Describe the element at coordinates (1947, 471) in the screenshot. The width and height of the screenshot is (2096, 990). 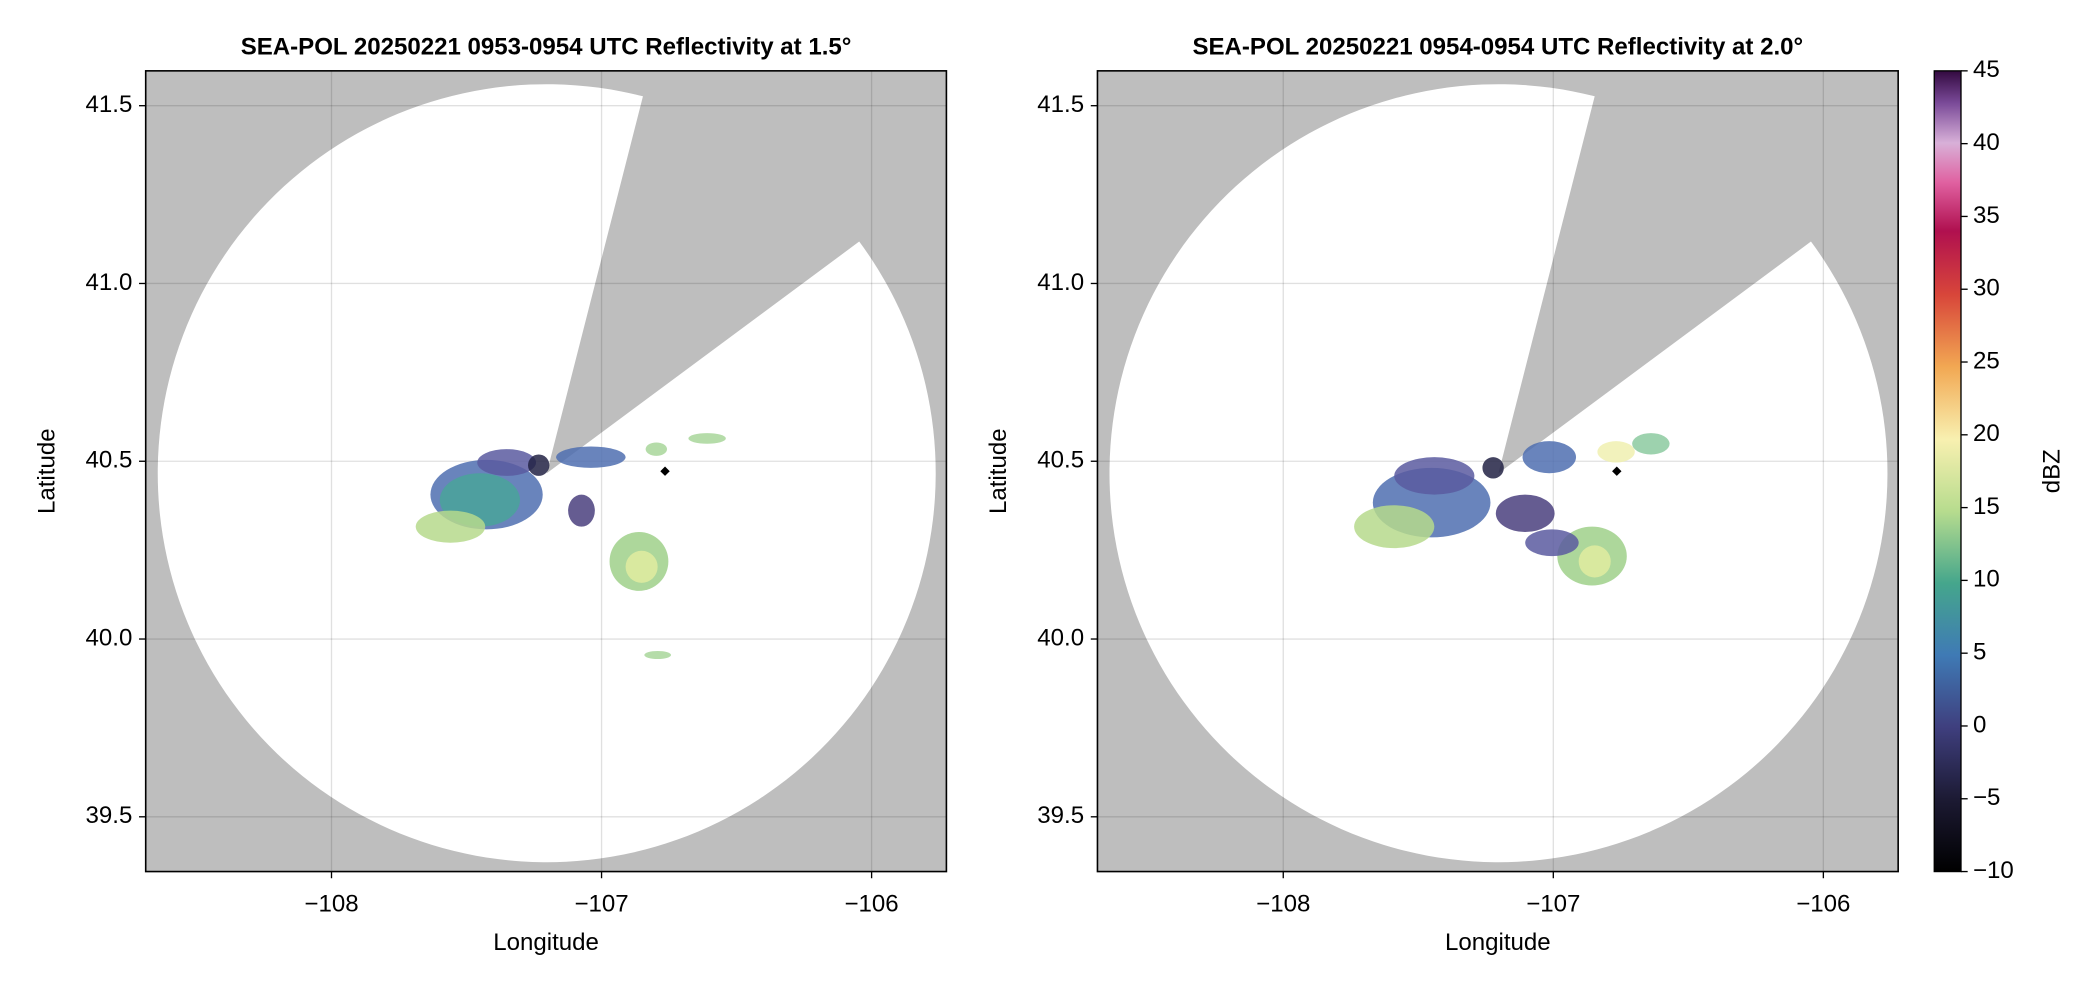
I see `colorbar` at that location.